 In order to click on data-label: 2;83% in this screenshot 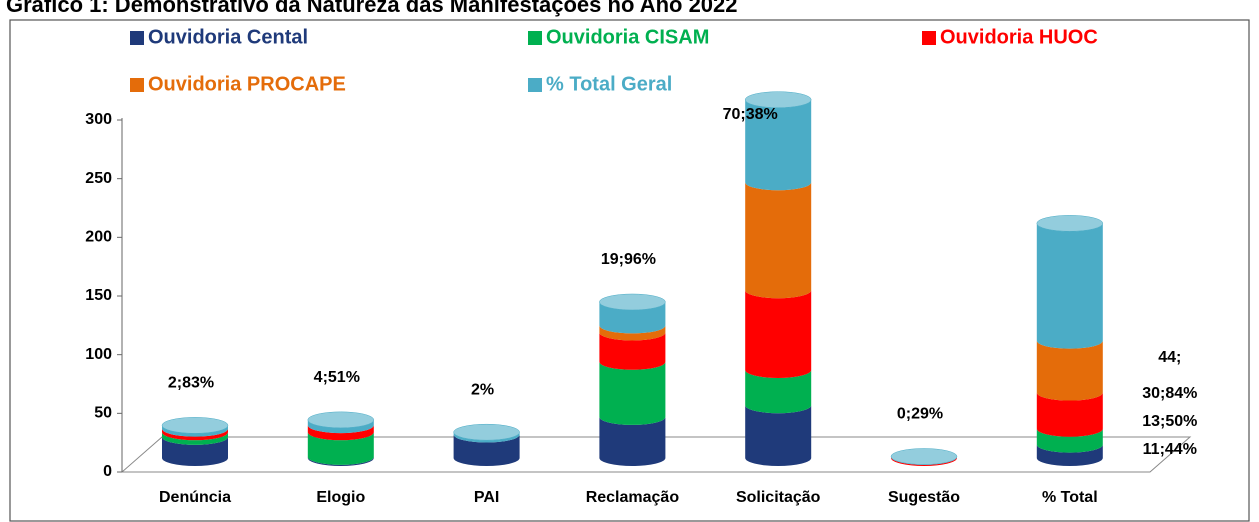, I will do `click(191, 383)`.